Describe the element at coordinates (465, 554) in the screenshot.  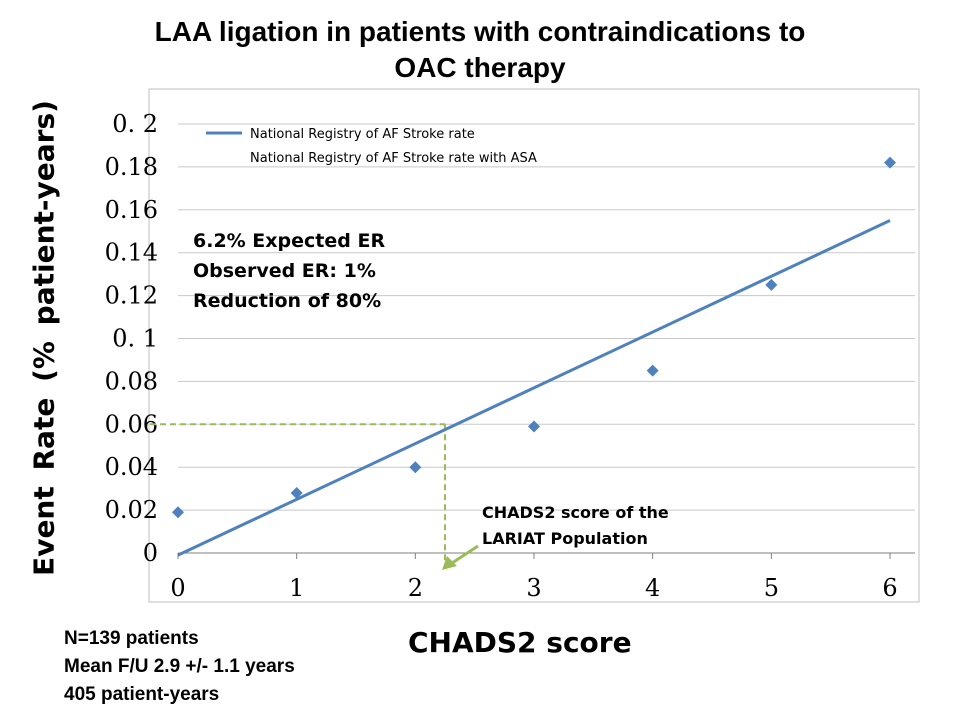
I see `callout-arrow-shaft` at that location.